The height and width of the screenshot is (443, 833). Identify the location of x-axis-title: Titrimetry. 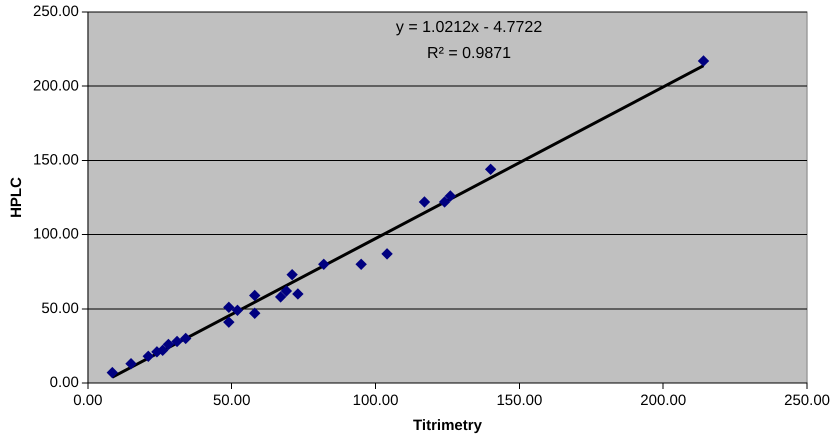
(448, 425).